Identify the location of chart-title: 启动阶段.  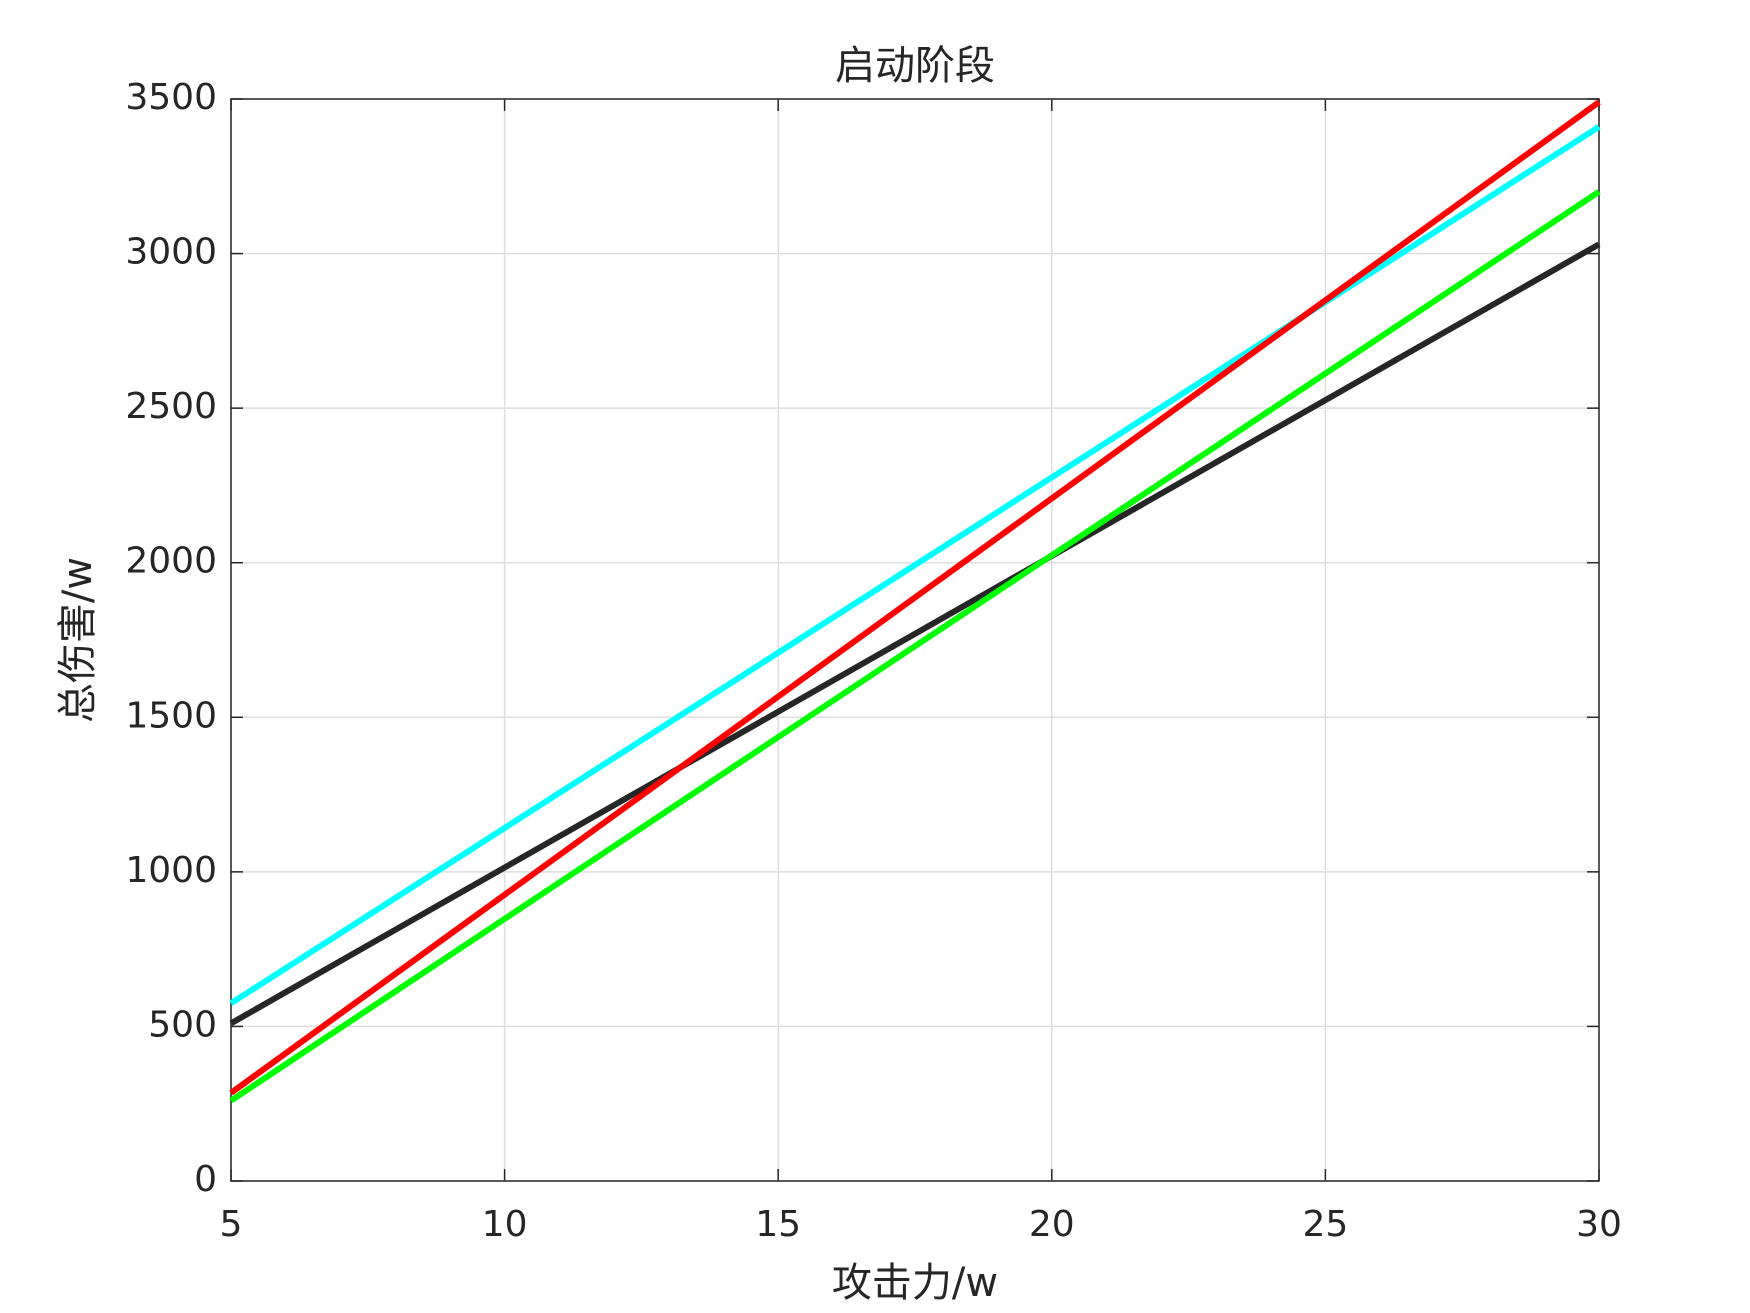
(915, 66).